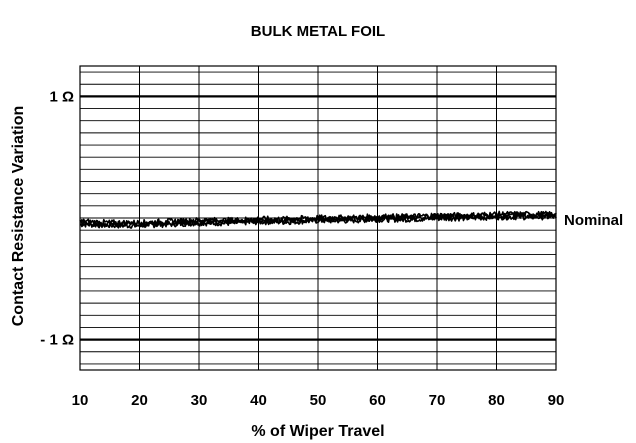 This screenshot has width=636, height=443. Describe the element at coordinates (317, 431) in the screenshot. I see `x-axis-label: % of Wiper Travel` at that location.